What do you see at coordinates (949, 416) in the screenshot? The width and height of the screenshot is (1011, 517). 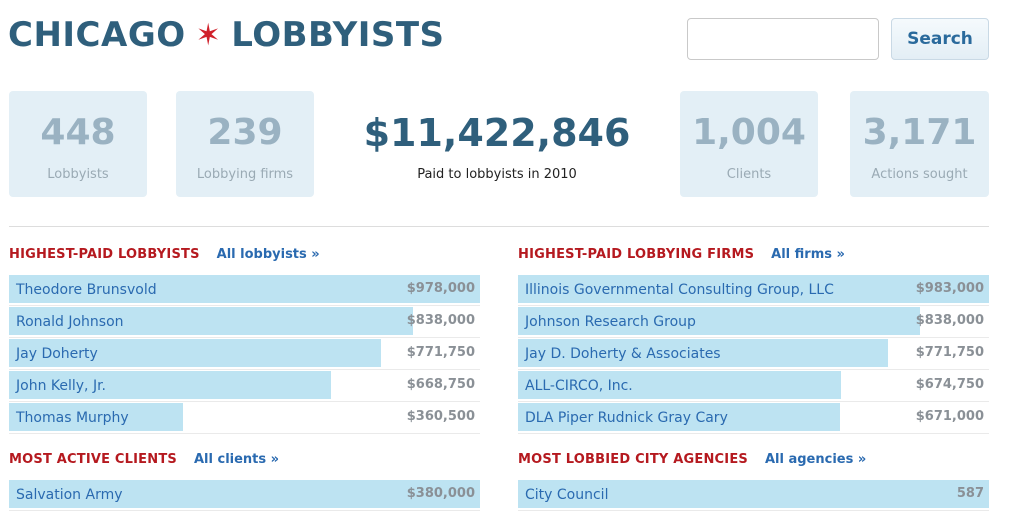 I see `row-value: $671,000` at bounding box center [949, 416].